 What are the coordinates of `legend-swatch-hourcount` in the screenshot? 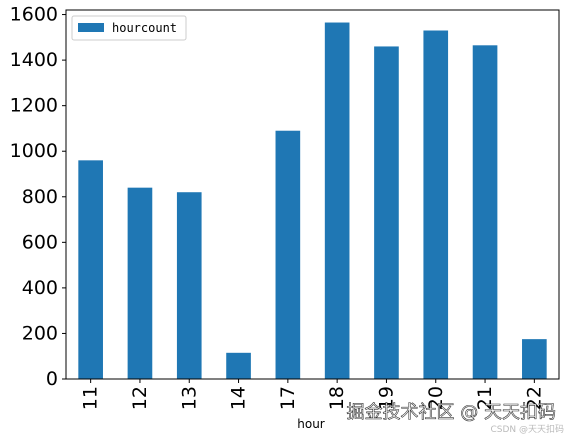 It's located at (91, 27).